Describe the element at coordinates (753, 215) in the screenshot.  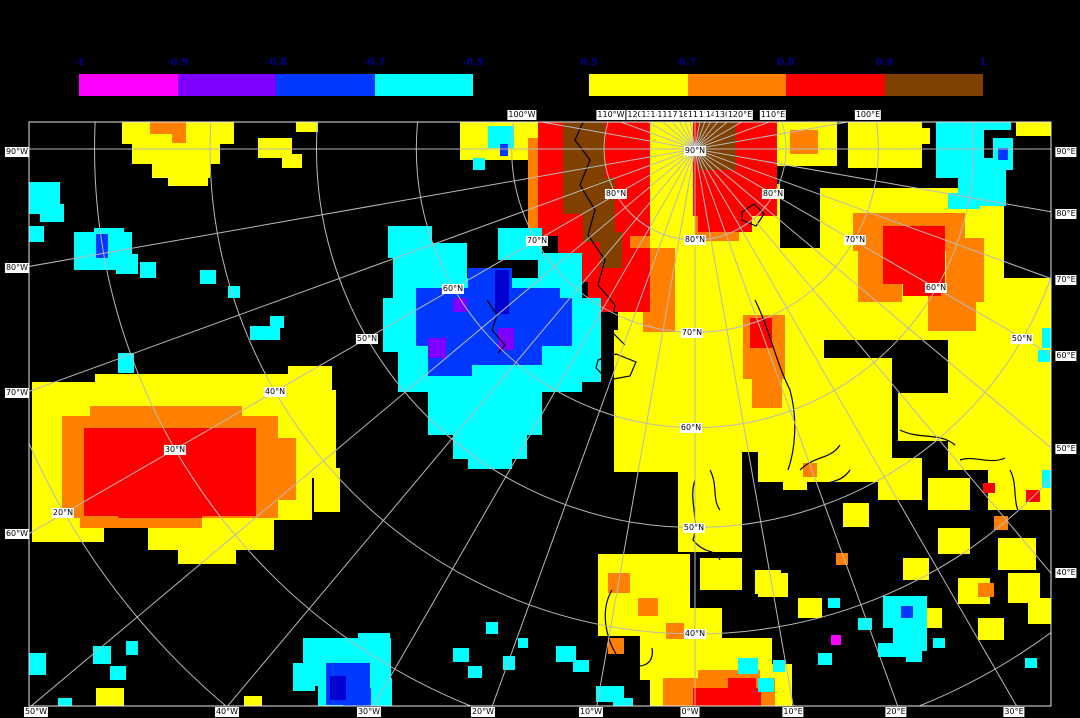
I see `svalbard-coast` at that location.